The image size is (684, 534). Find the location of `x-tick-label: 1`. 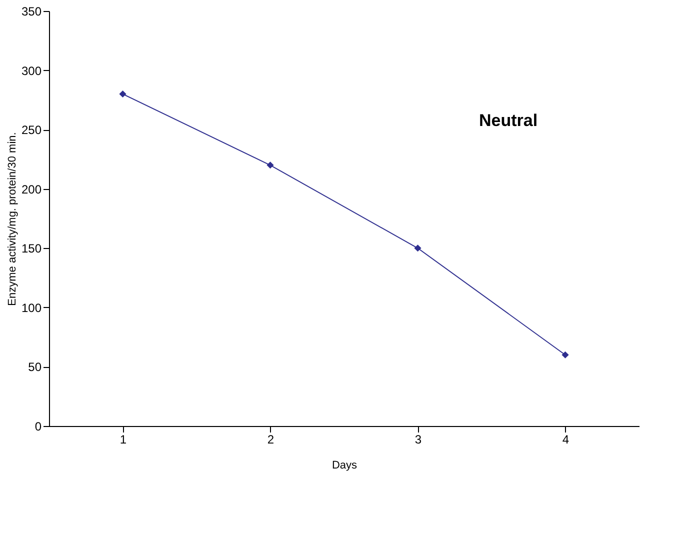

x-tick-label: 1 is located at coordinates (123, 439).